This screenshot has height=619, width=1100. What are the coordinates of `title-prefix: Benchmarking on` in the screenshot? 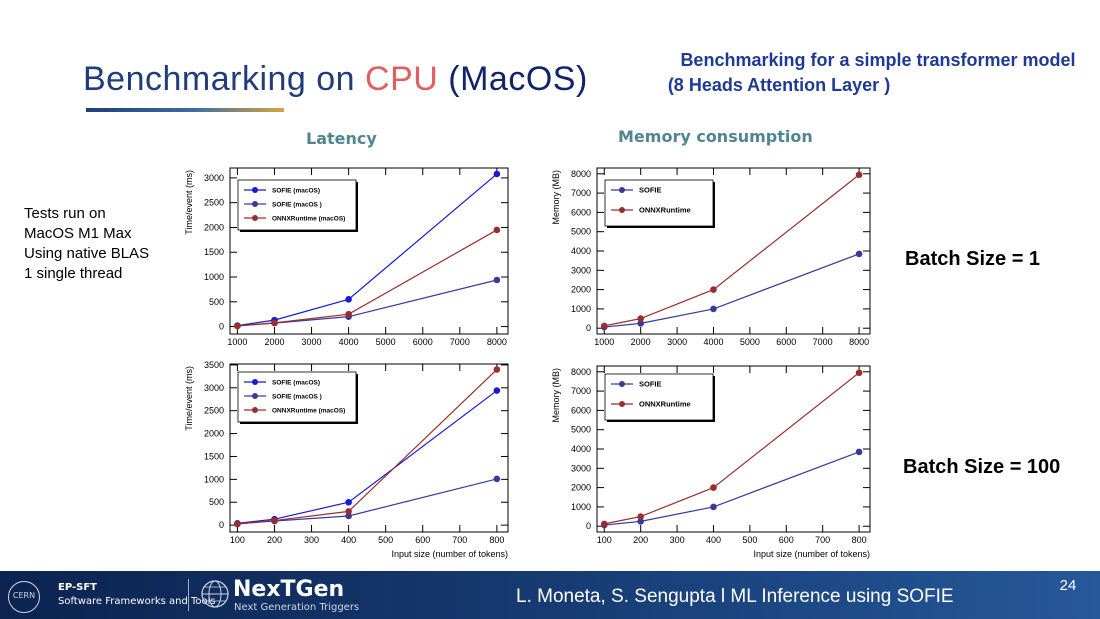 It's located at (224, 79).